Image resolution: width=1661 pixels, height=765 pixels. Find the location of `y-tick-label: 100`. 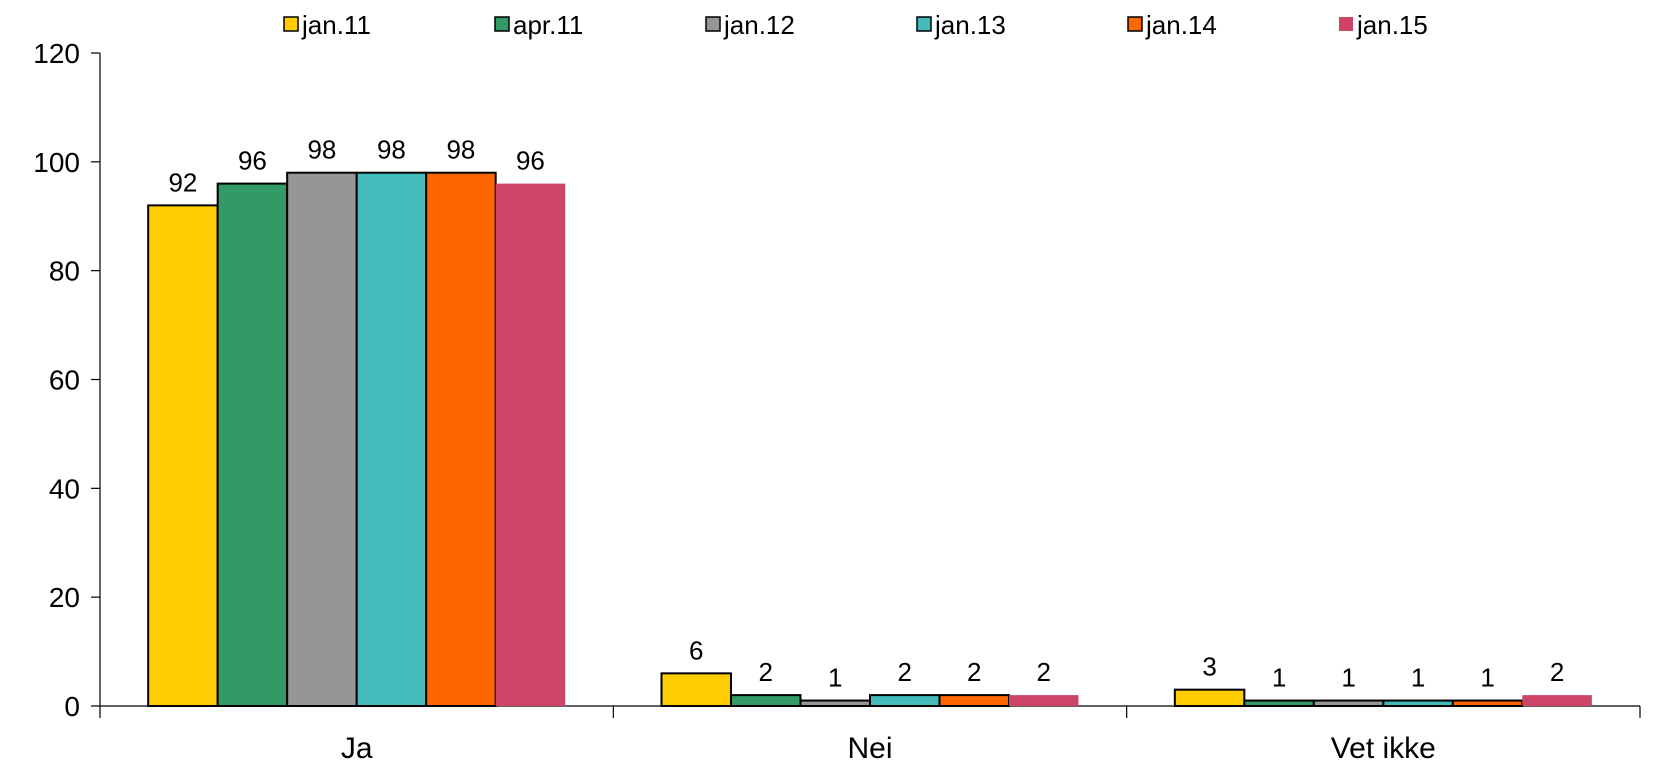

y-tick-label: 100 is located at coordinates (56, 162).